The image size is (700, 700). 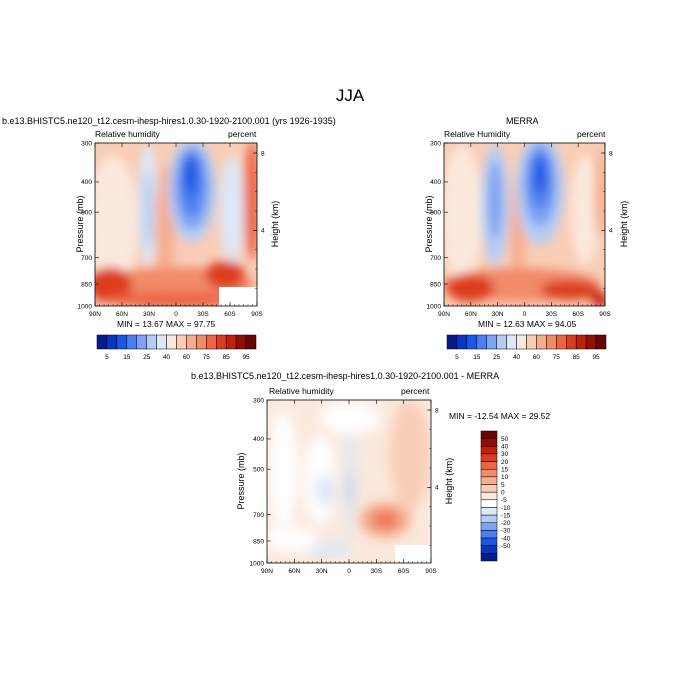 What do you see at coordinates (444, 314) in the screenshot?
I see `panel-2-x-tick-label: 90N` at bounding box center [444, 314].